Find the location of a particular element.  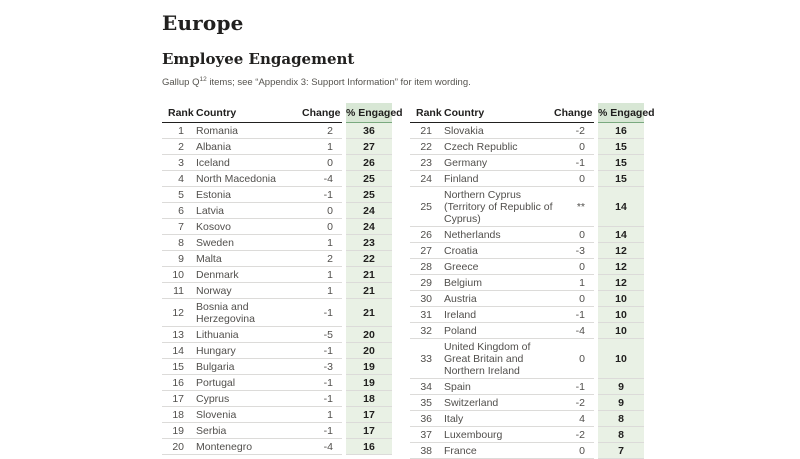

engaged-cell: 25 is located at coordinates (367, 195).